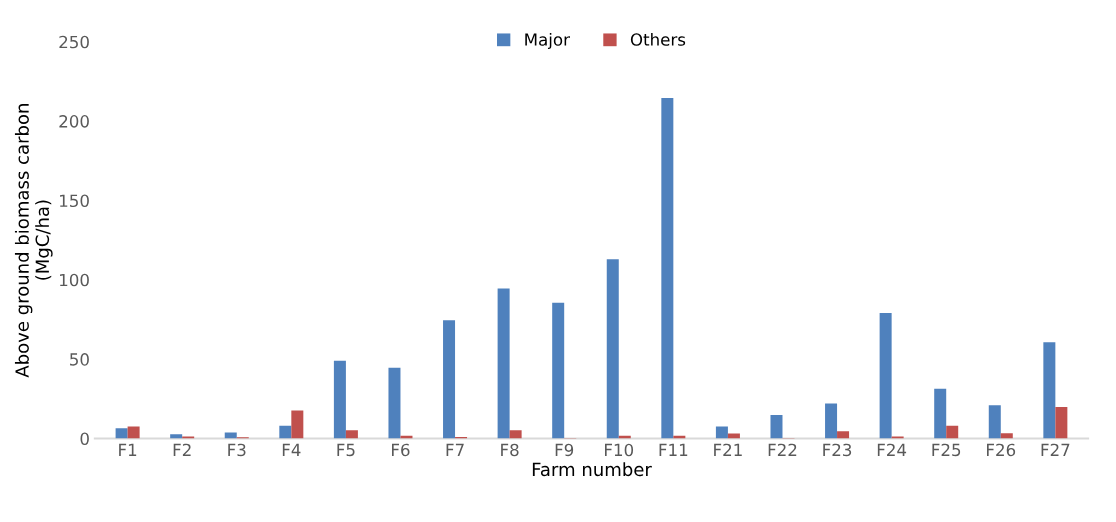 The image size is (1116, 522). What do you see at coordinates (237, 450) in the screenshot?
I see `x-tick-label: F3` at bounding box center [237, 450].